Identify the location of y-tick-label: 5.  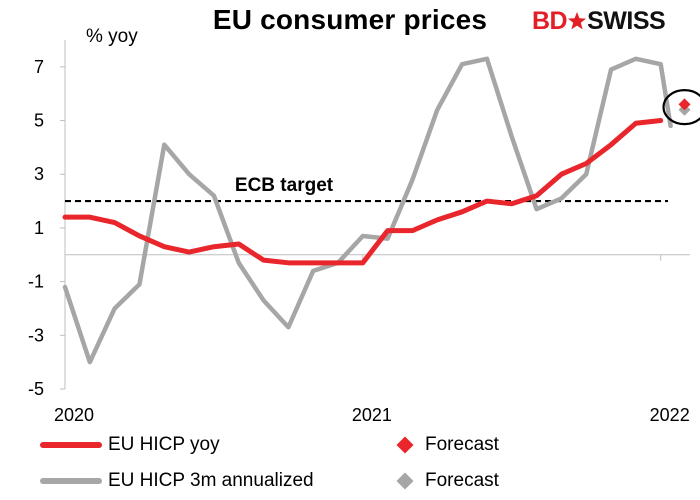
(39, 121).